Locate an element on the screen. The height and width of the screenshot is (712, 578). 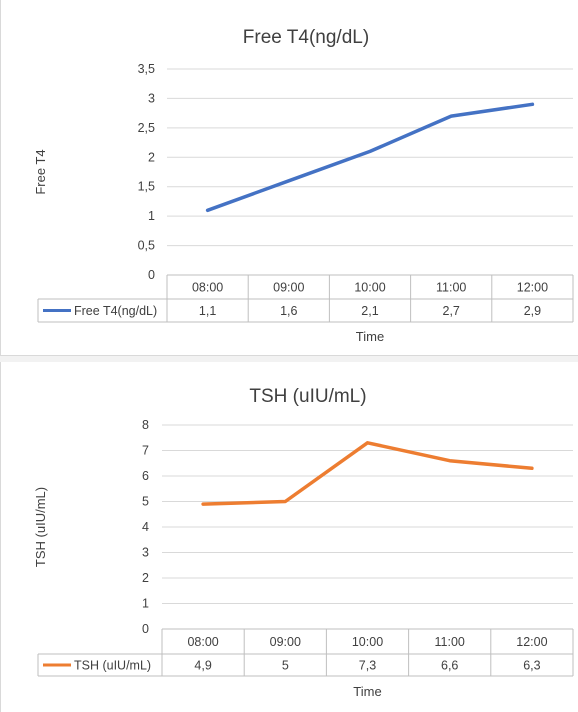
data-table-value: 7,3 is located at coordinates (367, 666).